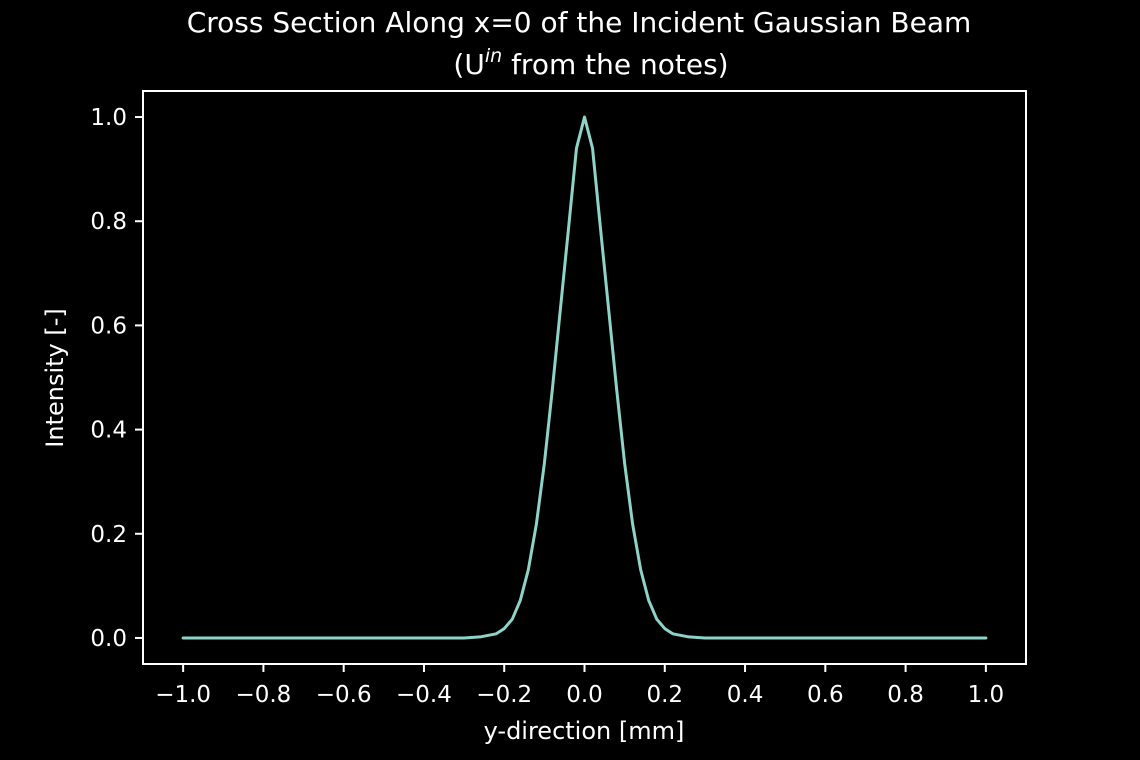 This screenshot has width=1140, height=760. What do you see at coordinates (493, 56) in the screenshot?
I see `chart-title-superscript: in` at bounding box center [493, 56].